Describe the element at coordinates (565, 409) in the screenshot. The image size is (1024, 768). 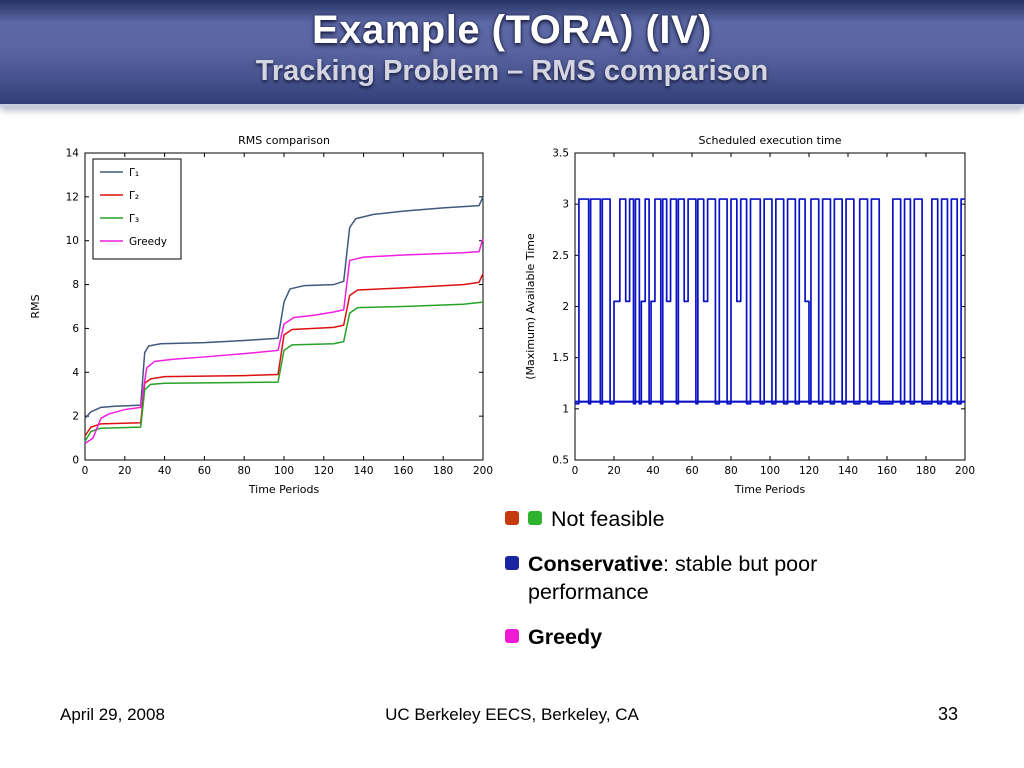
I see `svg-text: 1` at that location.